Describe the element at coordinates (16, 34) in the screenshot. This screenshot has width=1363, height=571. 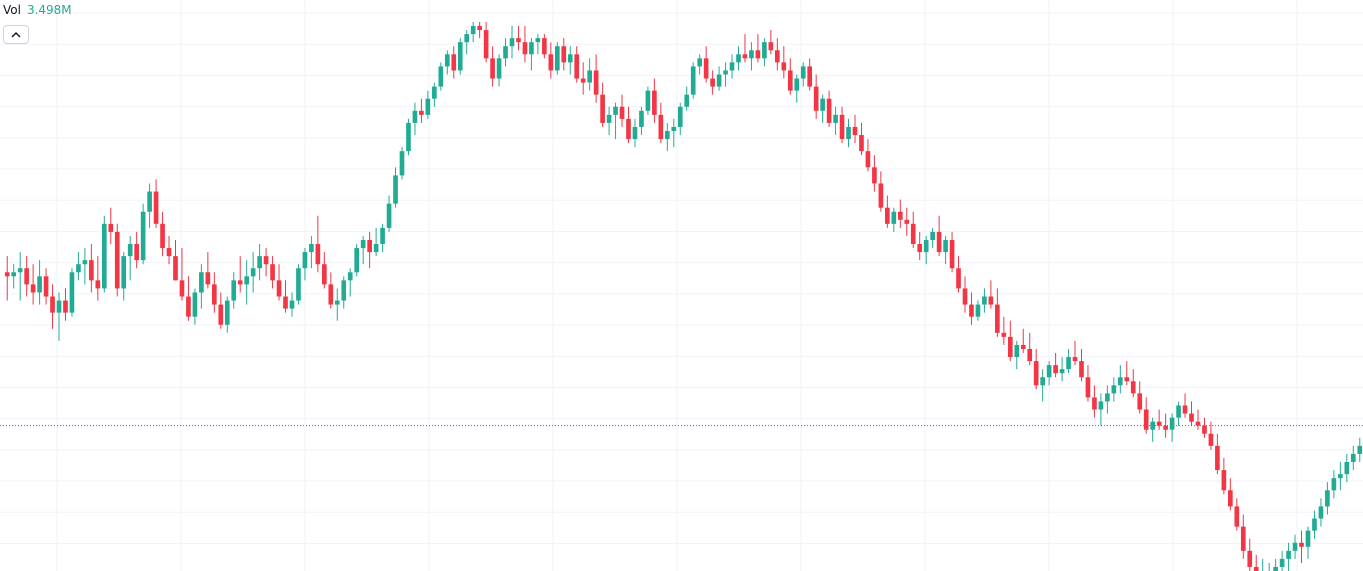
I see `collapse-button` at that location.